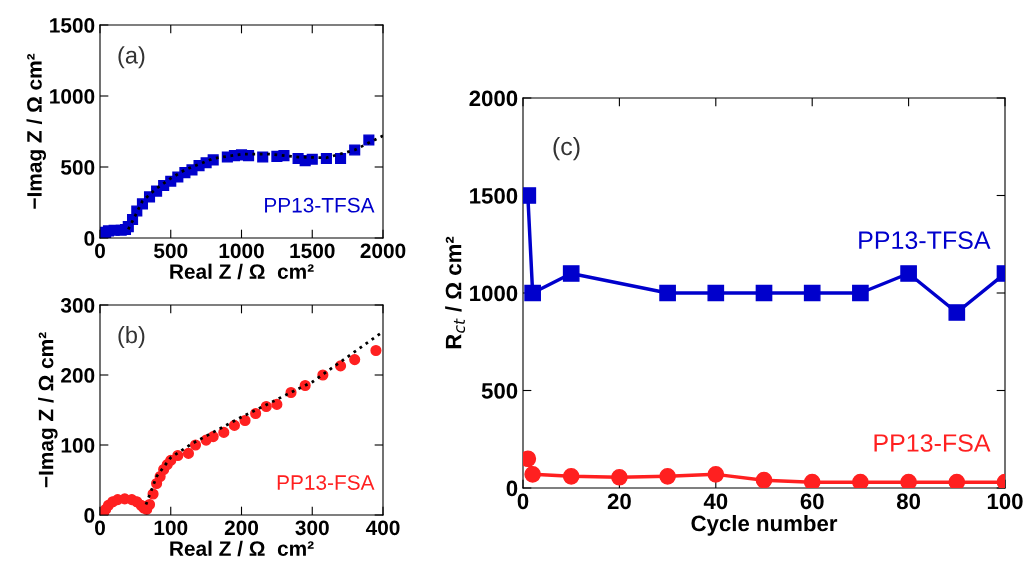  What do you see at coordinates (171, 251) in the screenshot?
I see `x-tick-label: 500` at bounding box center [171, 251].